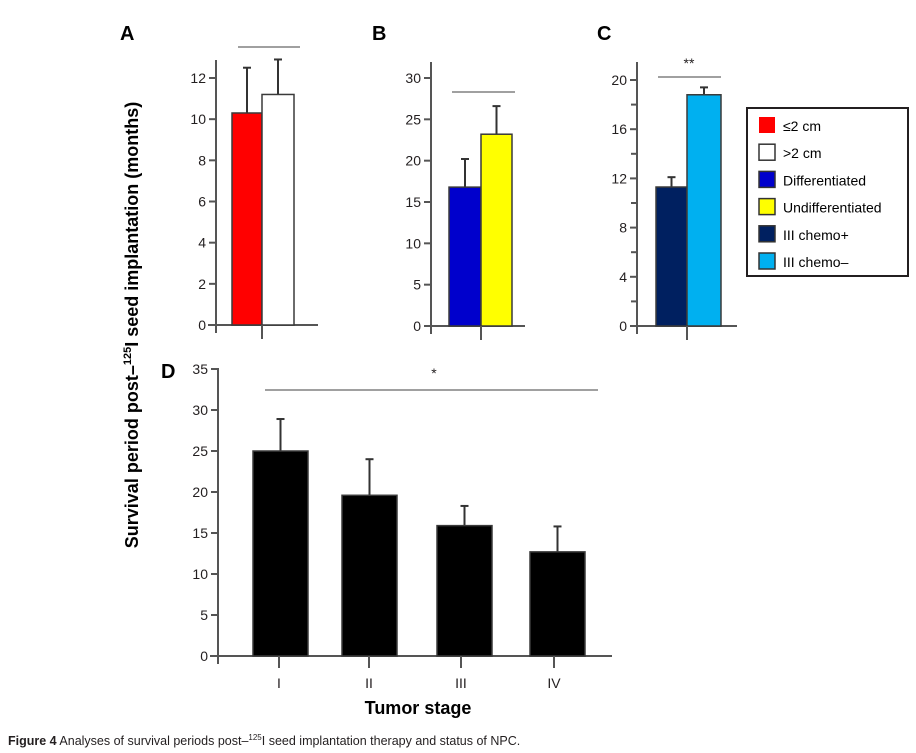 The image size is (916, 753). Describe the element at coordinates (434, 373) in the screenshot. I see `significance-d: *` at that location.